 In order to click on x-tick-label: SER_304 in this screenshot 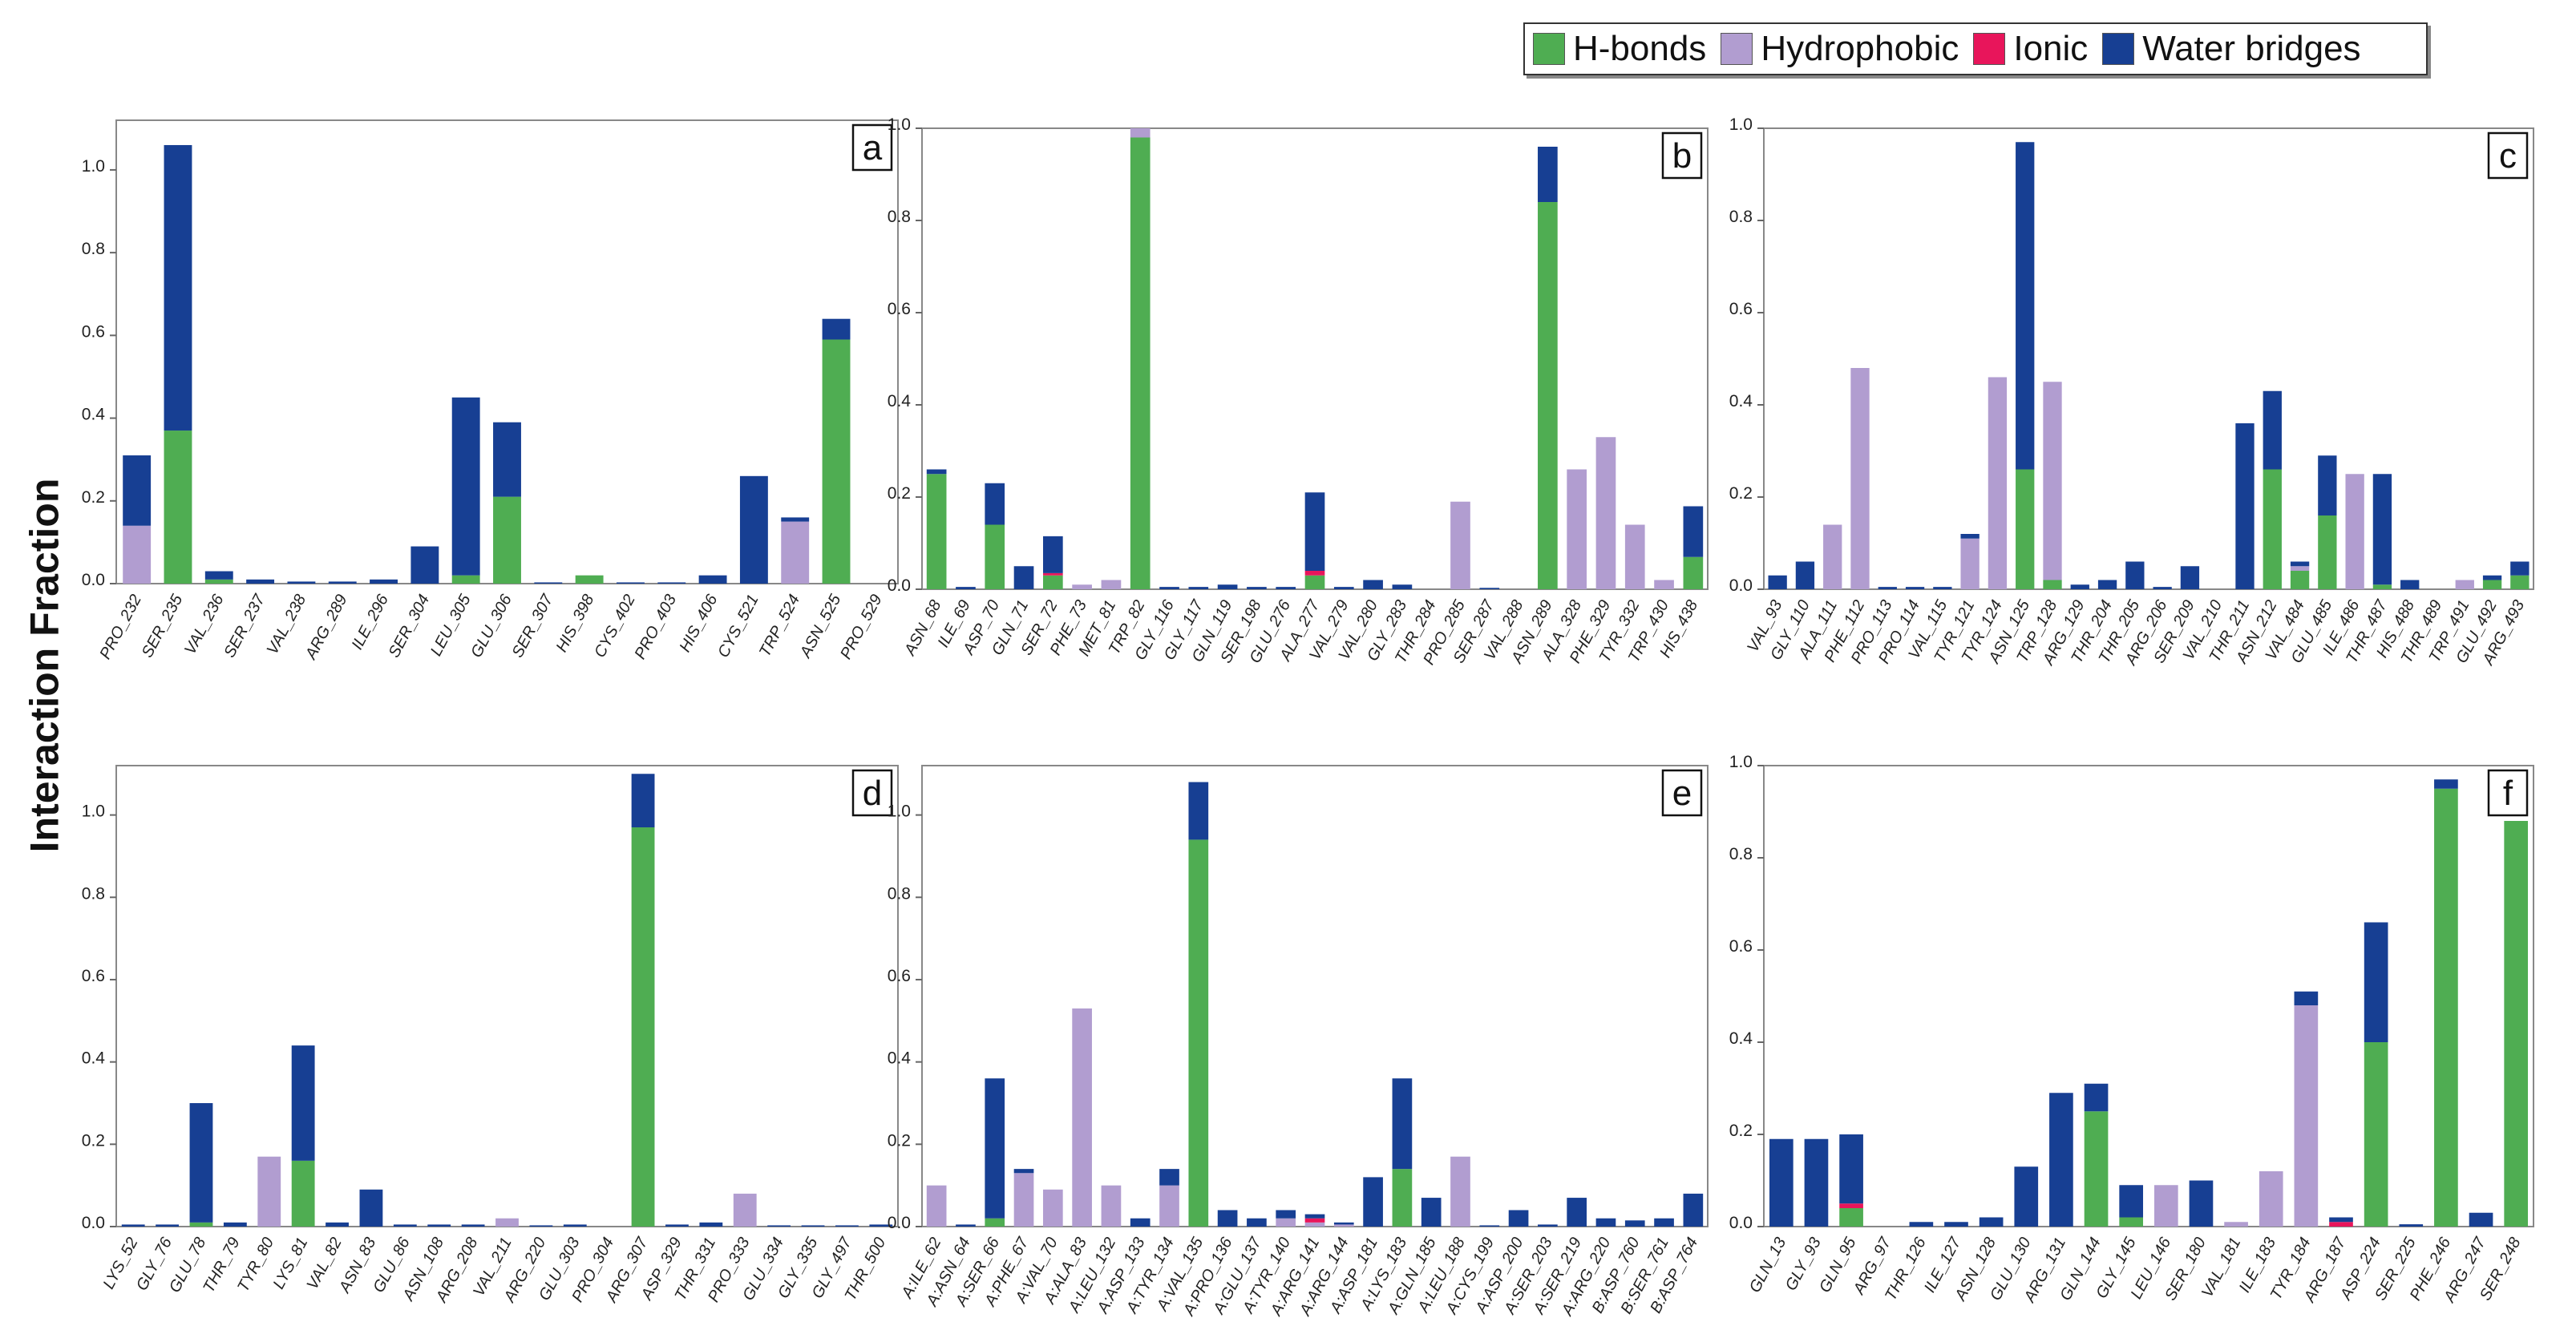, I will do `click(410, 627)`.